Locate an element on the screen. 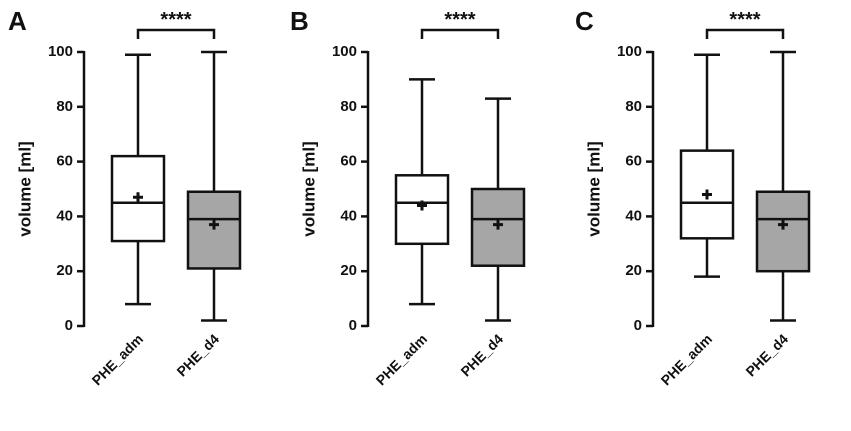 Image resolution: width=851 pixels, height=431 pixels. panel-label: B is located at coordinates (299, 21).